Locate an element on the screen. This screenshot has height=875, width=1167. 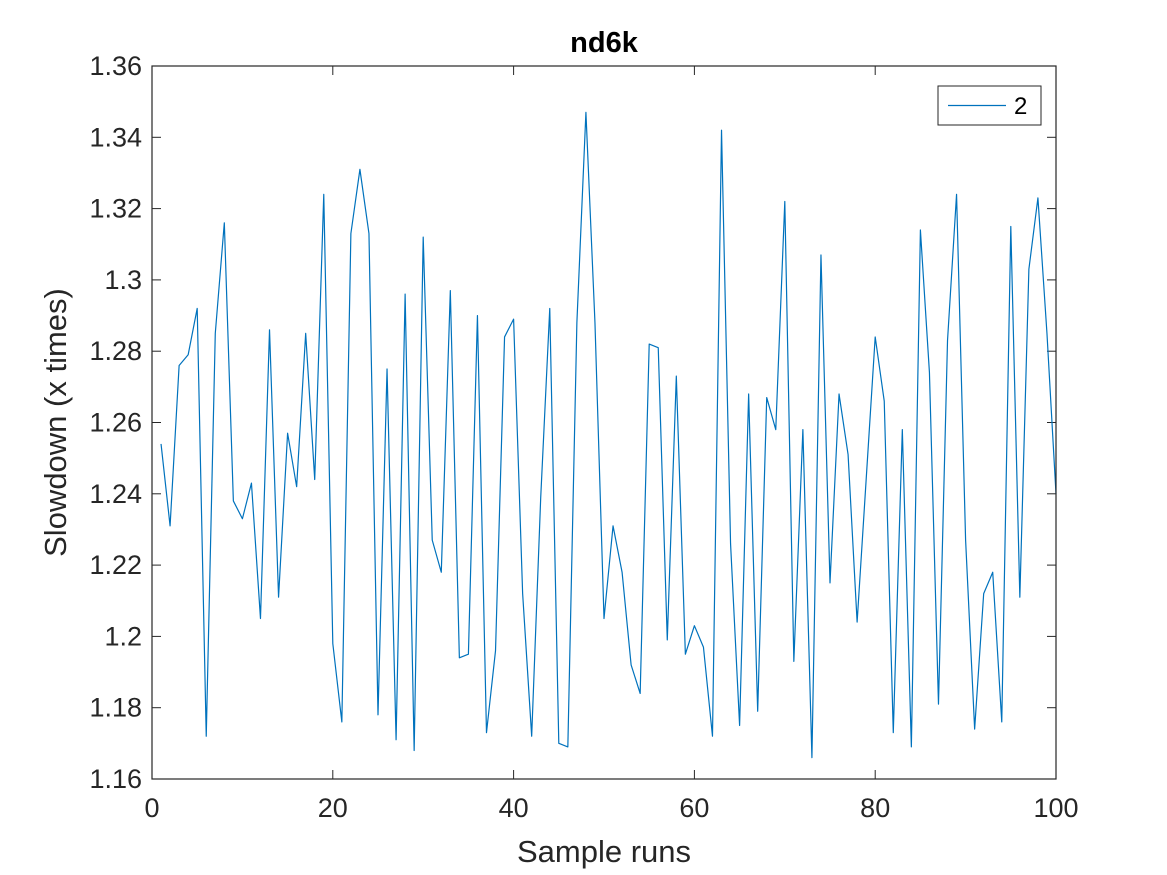
y-tick-label: 1.24 is located at coordinates (115, 494).